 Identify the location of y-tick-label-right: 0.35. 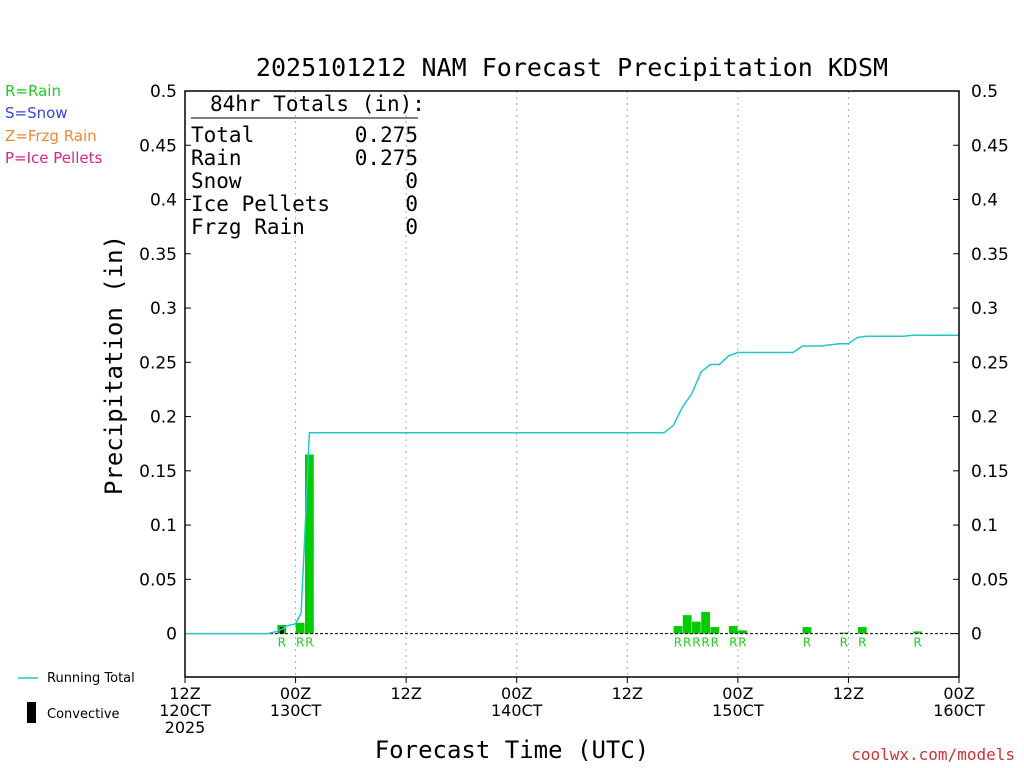
(990, 255).